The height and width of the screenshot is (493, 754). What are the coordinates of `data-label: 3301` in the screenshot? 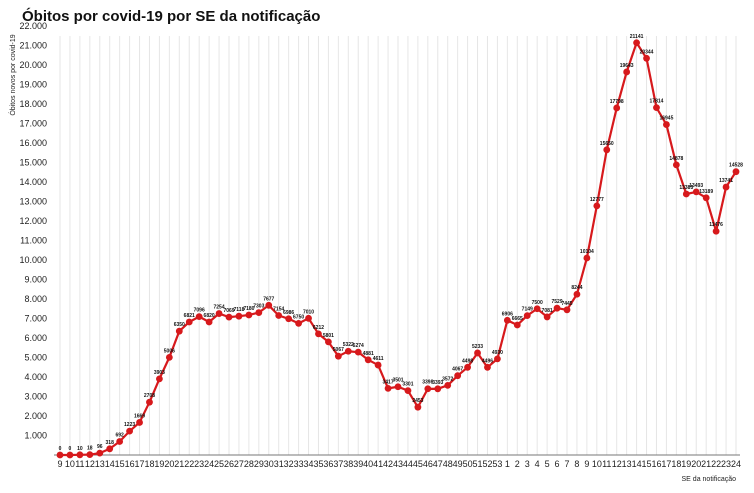 It's located at (407, 385).